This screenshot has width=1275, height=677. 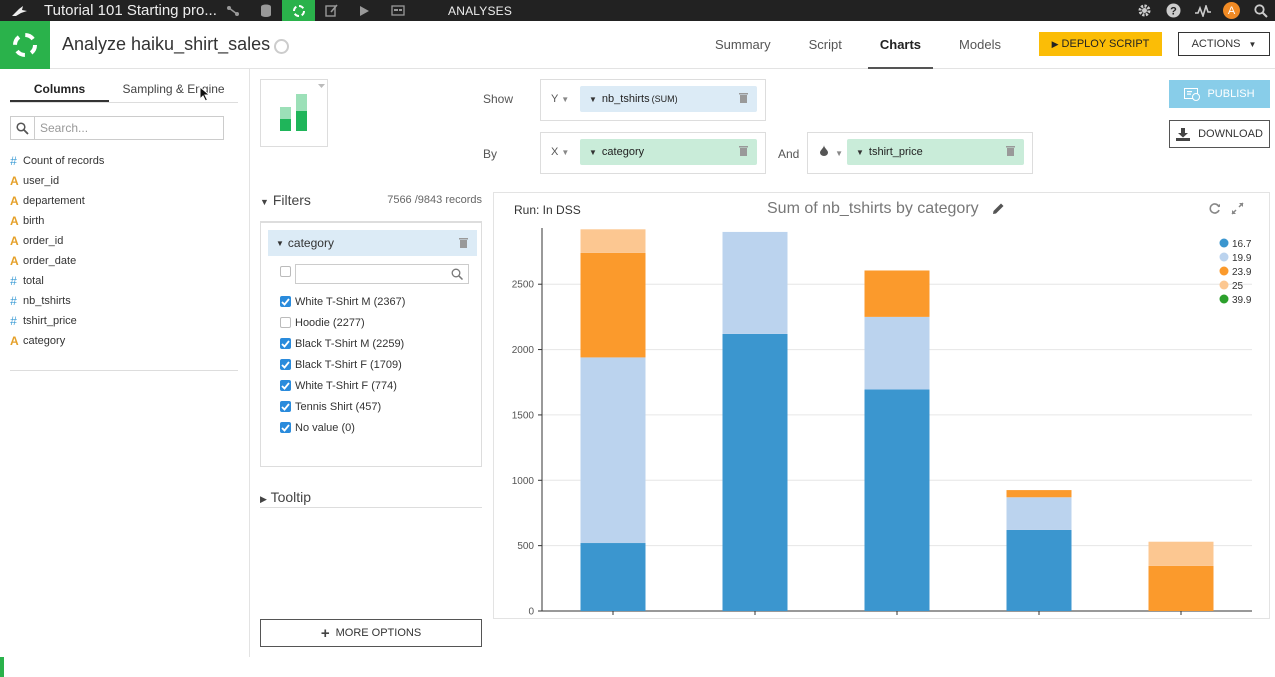 I want to click on column-item: # tshirt_price, so click(x=124, y=321).